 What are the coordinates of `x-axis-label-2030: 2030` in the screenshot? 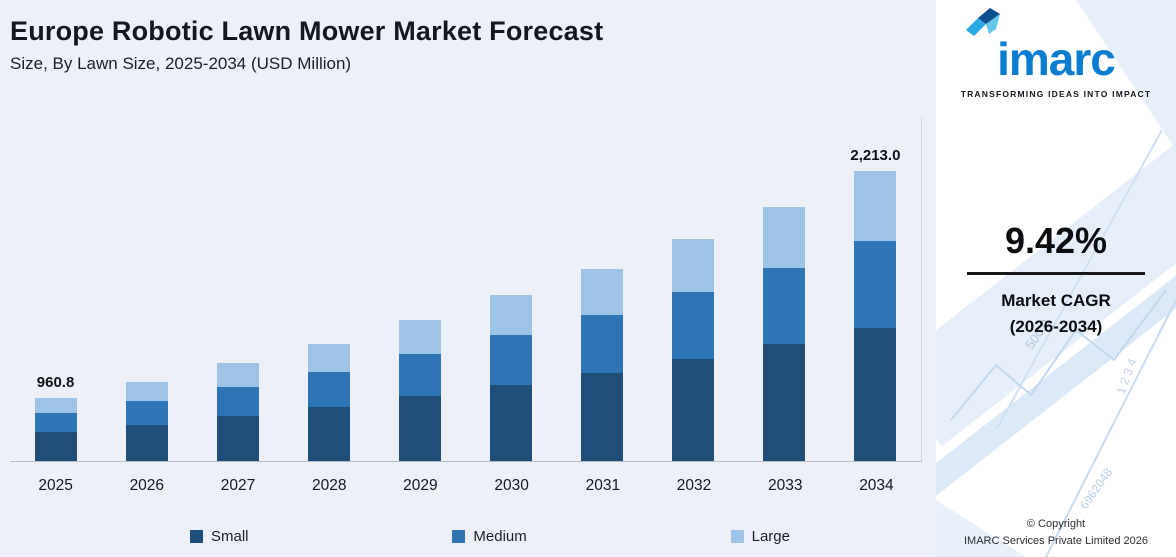 It's located at (511, 485).